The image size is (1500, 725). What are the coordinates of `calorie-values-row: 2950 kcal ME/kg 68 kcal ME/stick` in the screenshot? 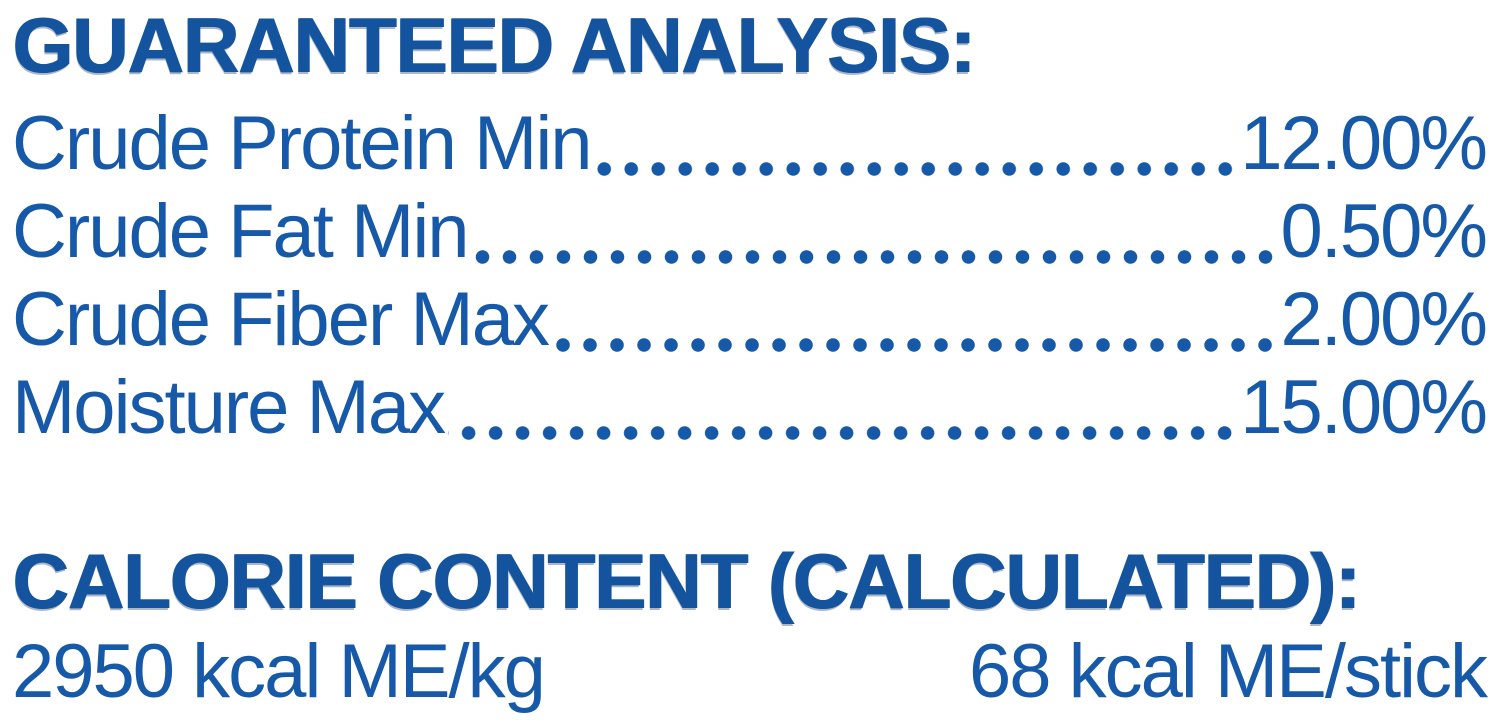 It's located at (750, 671).